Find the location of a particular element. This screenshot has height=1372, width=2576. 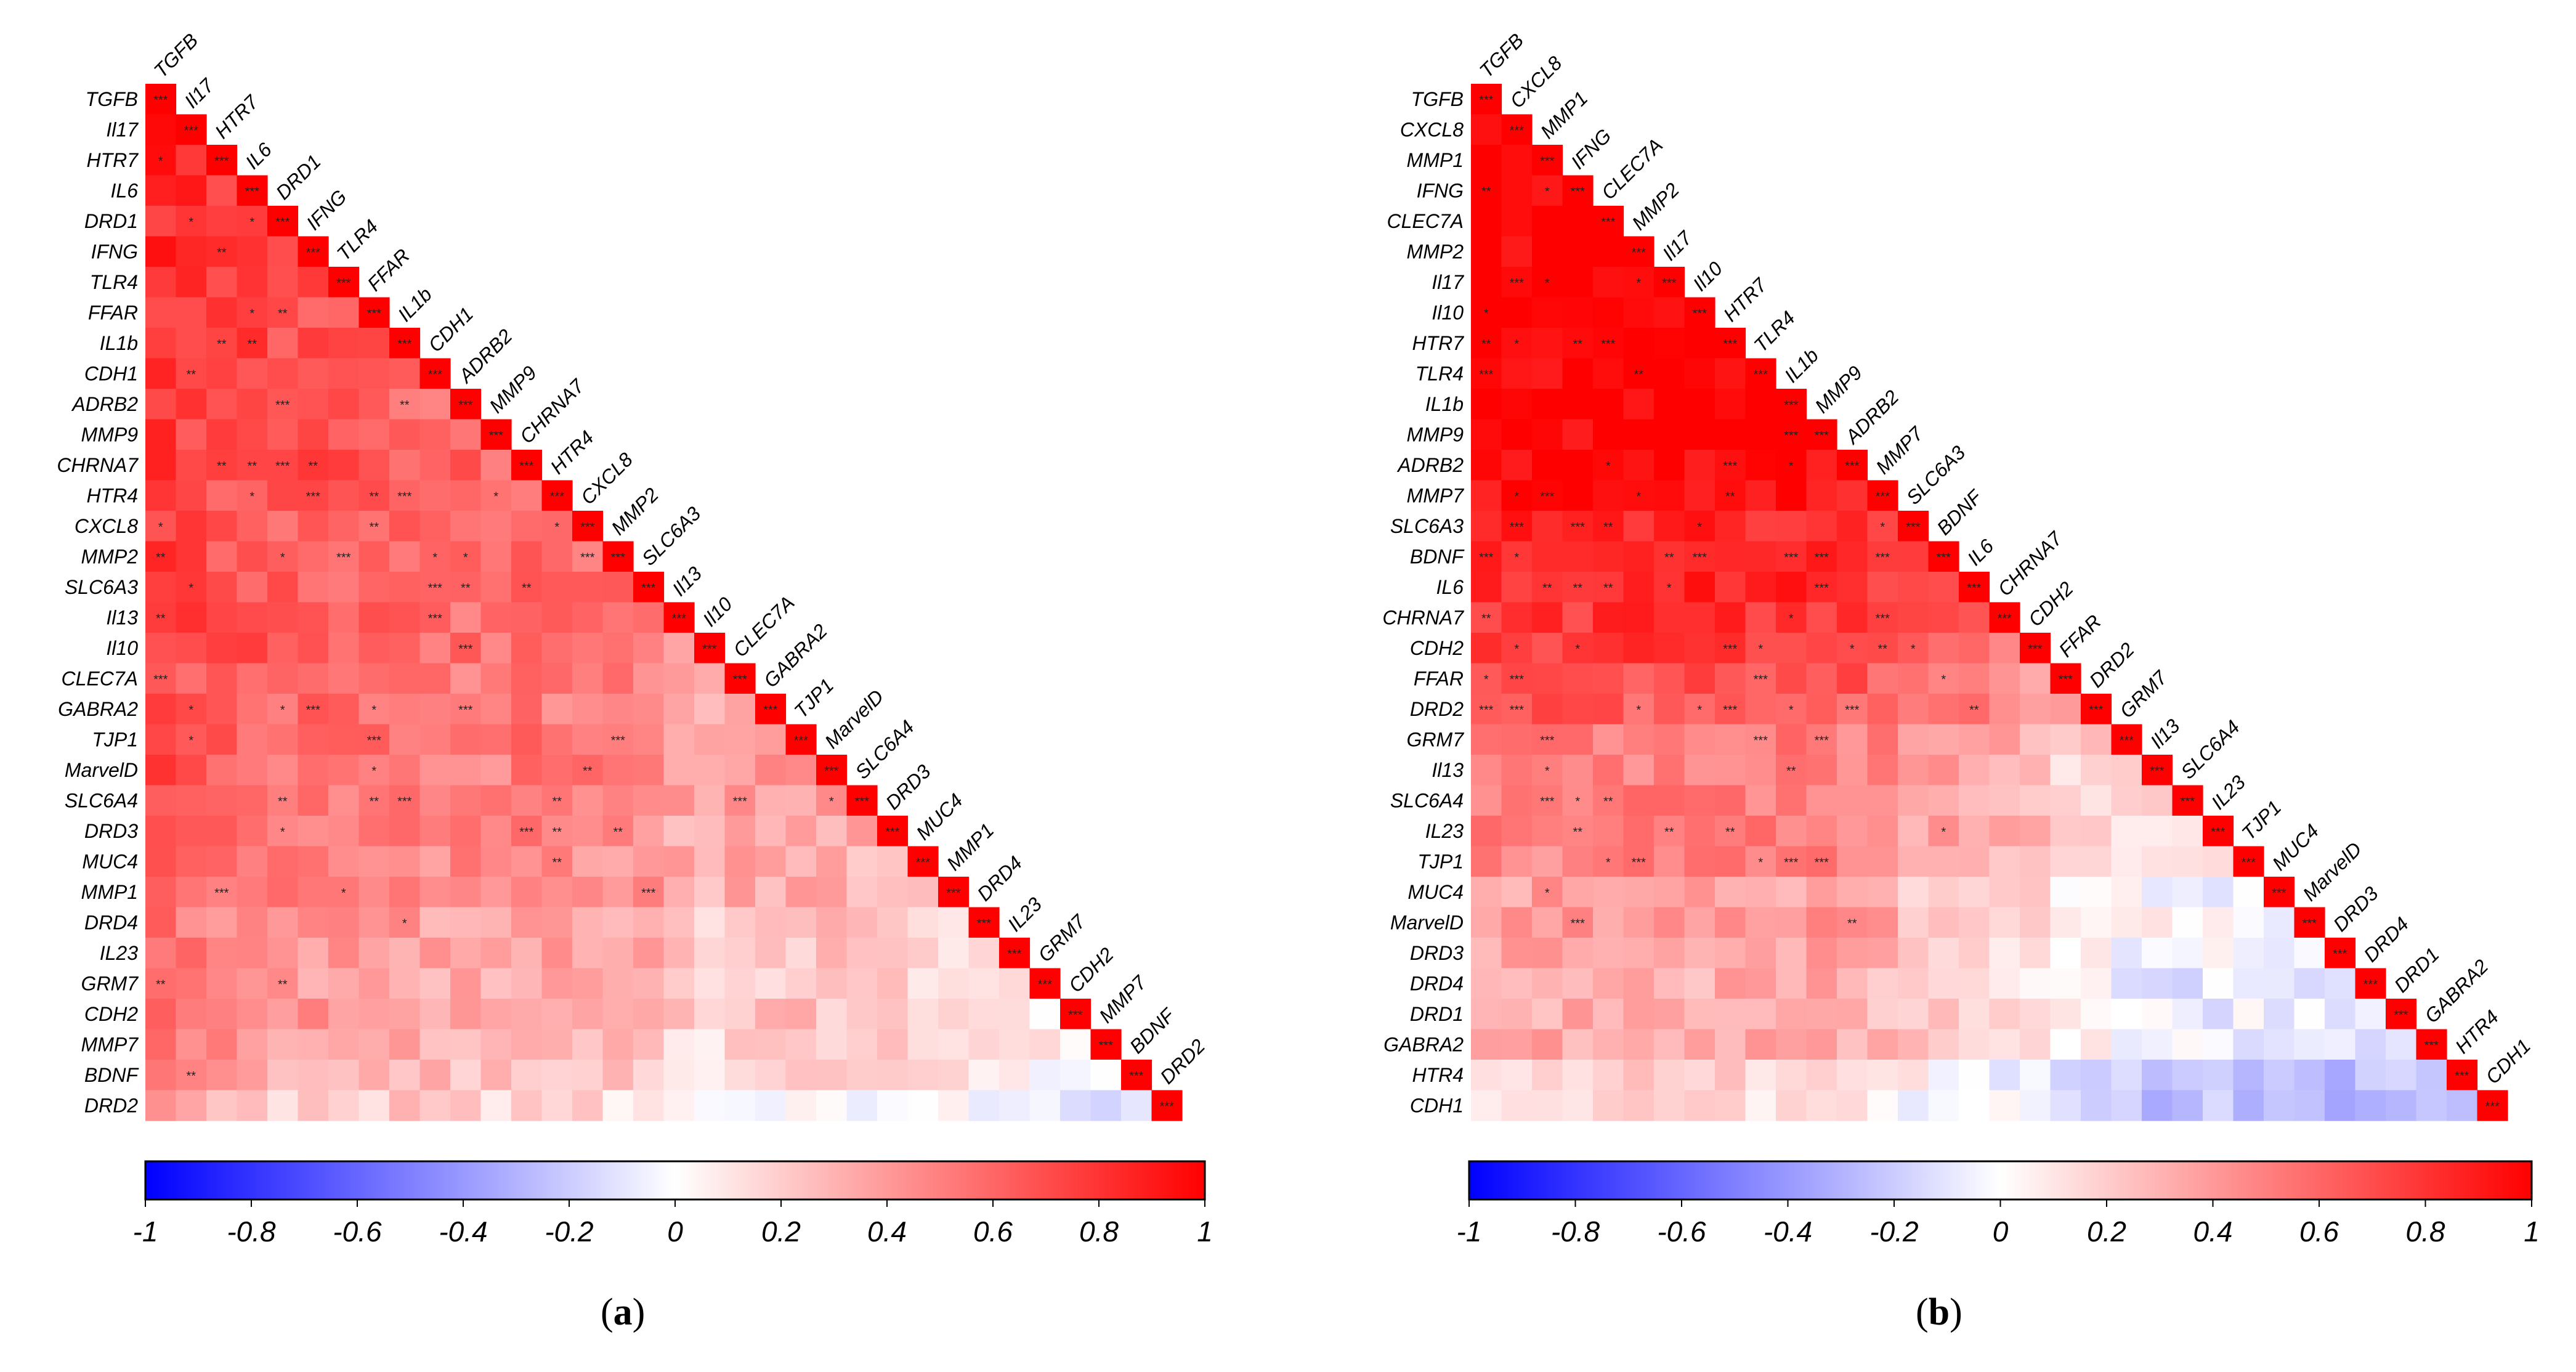

column-label: CXCL8 is located at coordinates (607, 479).